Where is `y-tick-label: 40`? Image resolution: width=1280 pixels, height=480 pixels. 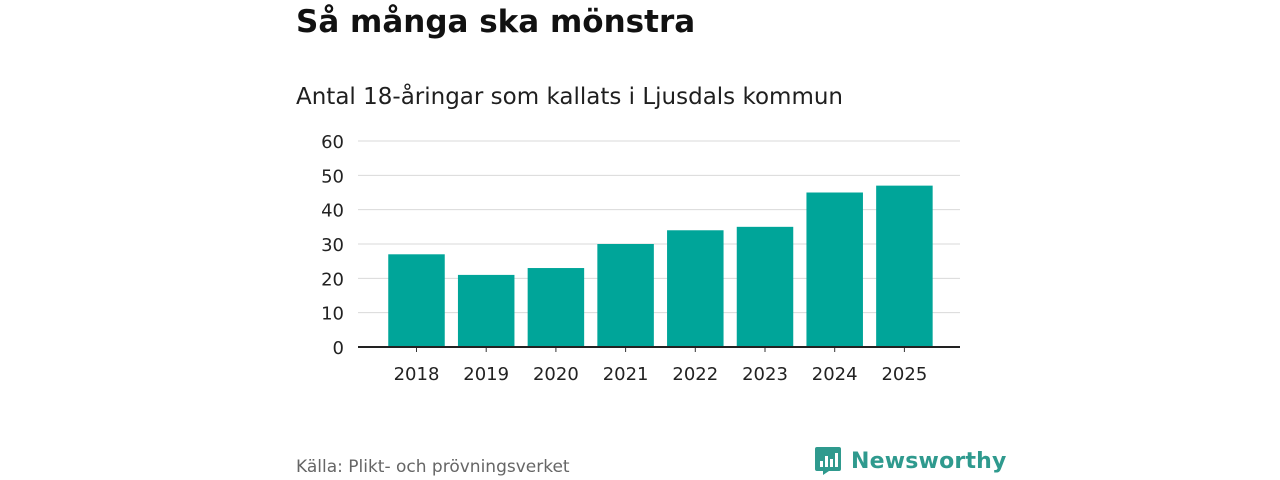
y-tick-label: 40 is located at coordinates (332, 211).